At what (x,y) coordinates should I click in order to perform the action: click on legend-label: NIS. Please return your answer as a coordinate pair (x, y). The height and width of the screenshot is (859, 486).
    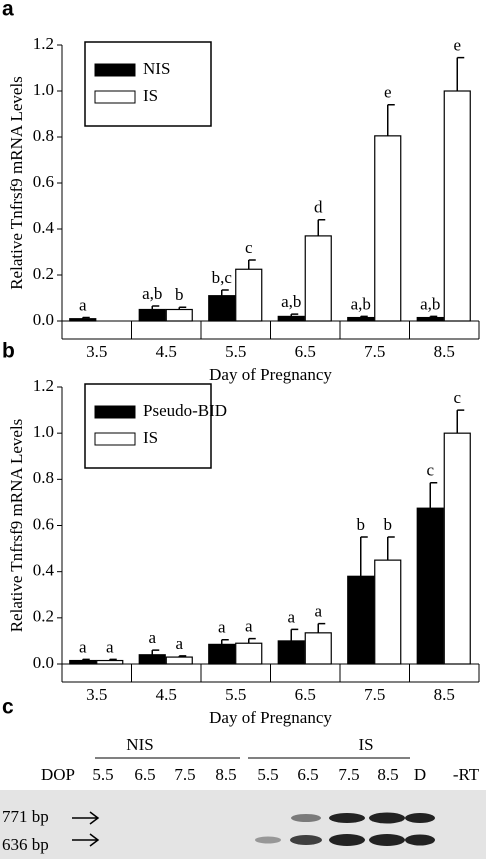
    Looking at the image, I should click on (156, 68).